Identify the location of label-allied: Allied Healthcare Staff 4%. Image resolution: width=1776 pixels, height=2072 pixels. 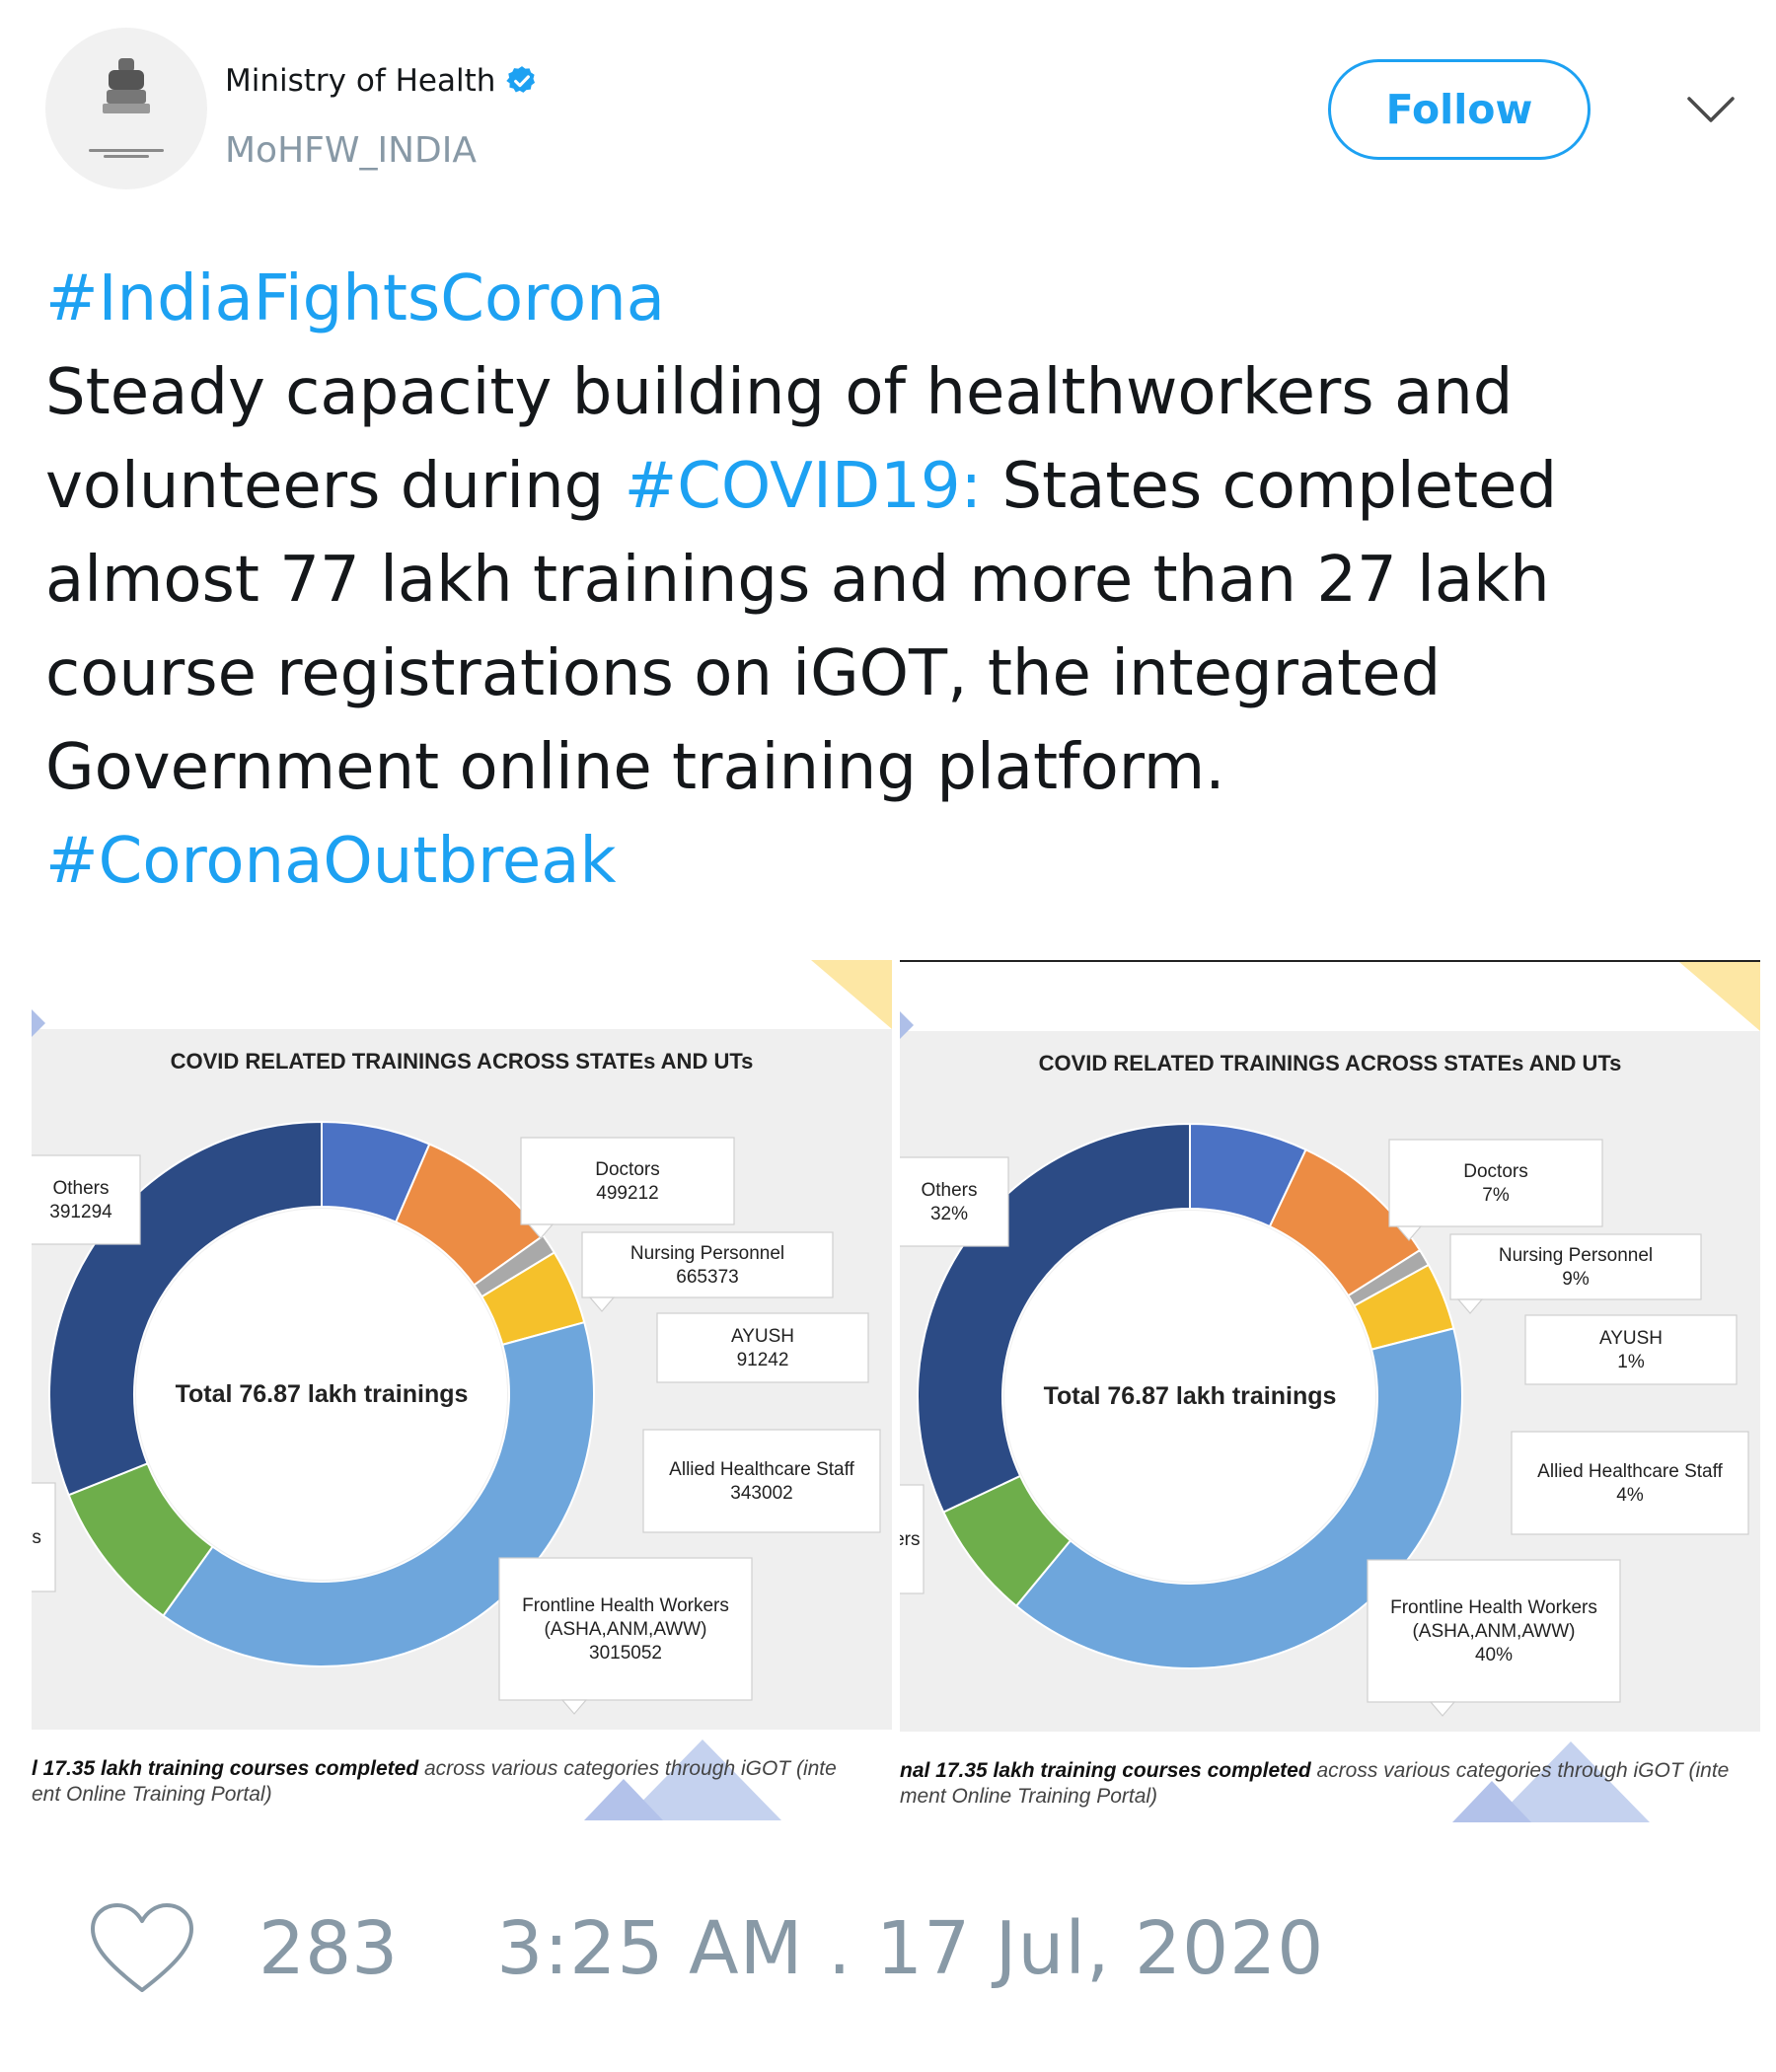
(1630, 1483).